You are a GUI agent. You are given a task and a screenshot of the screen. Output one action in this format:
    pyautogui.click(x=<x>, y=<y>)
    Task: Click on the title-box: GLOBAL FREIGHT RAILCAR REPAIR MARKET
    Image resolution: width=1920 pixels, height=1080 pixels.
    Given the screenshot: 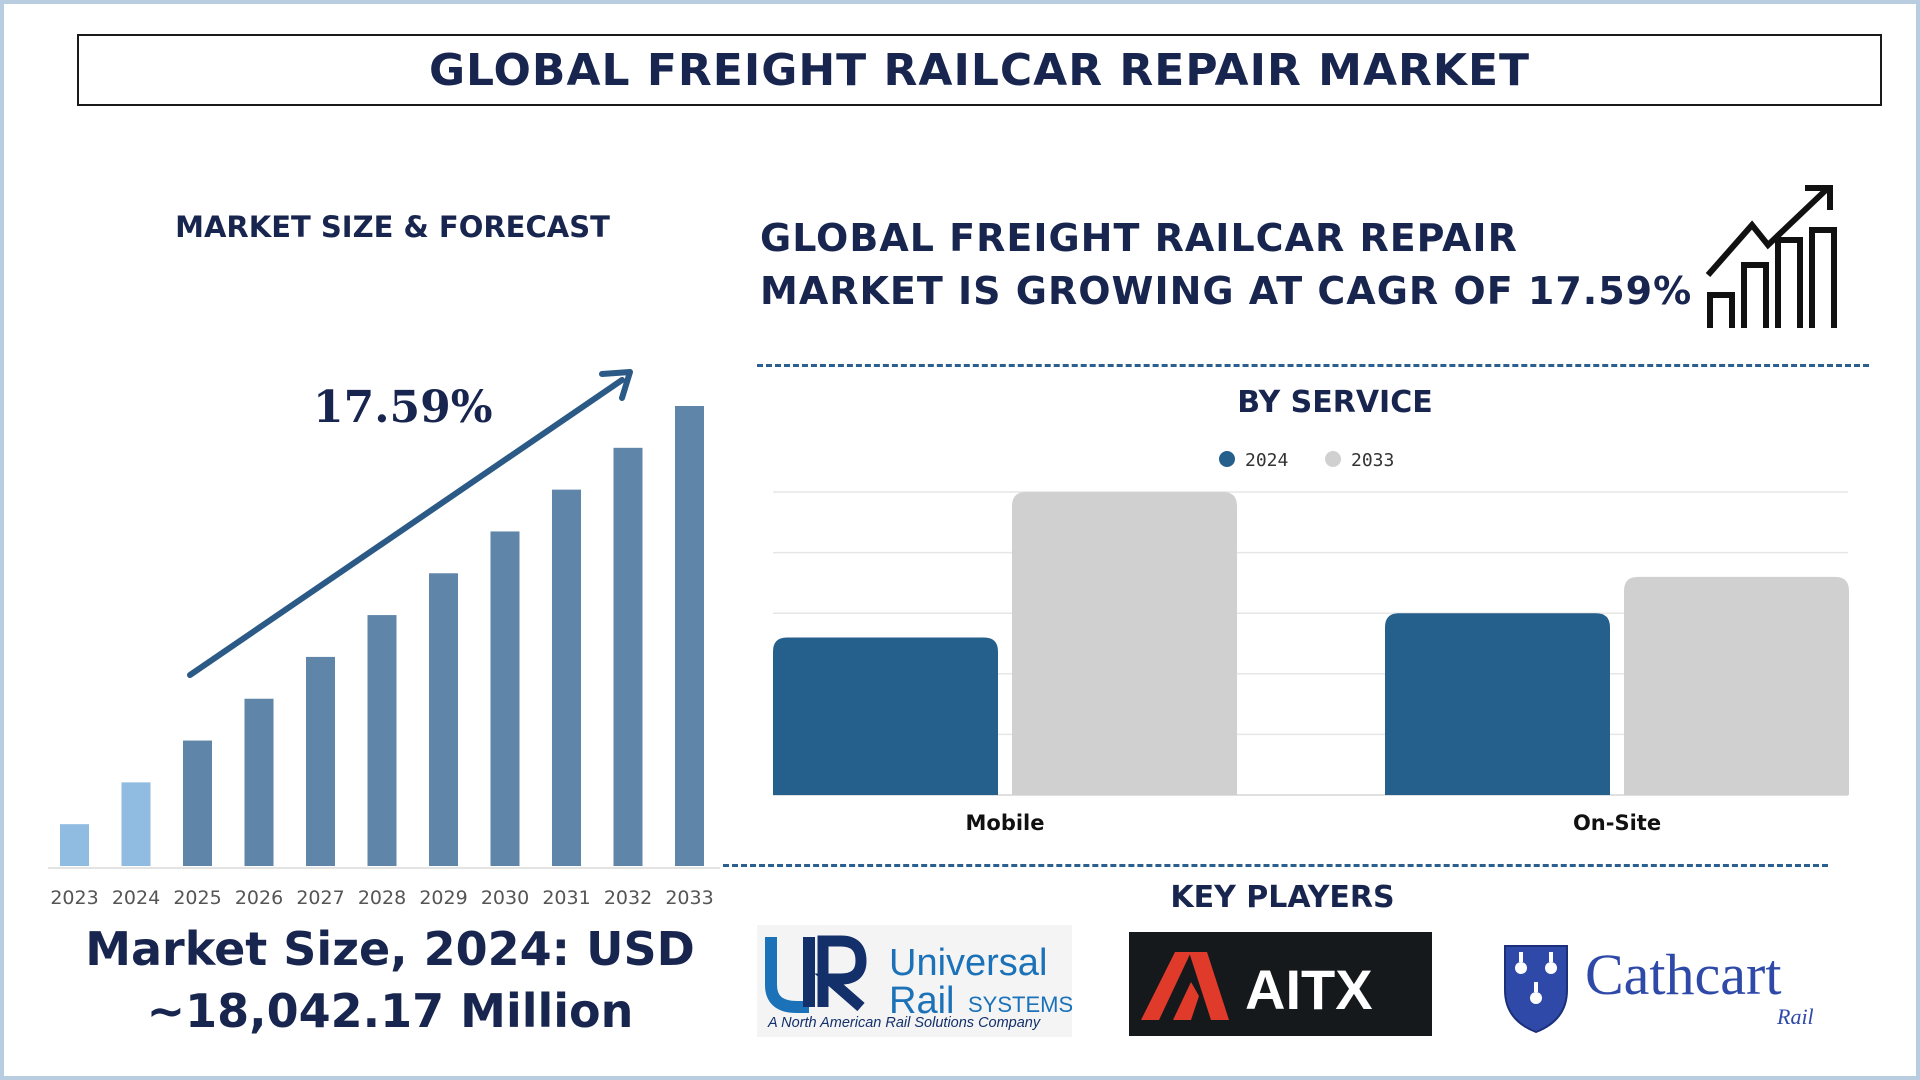 What is the action you would take?
    pyautogui.click(x=979, y=70)
    